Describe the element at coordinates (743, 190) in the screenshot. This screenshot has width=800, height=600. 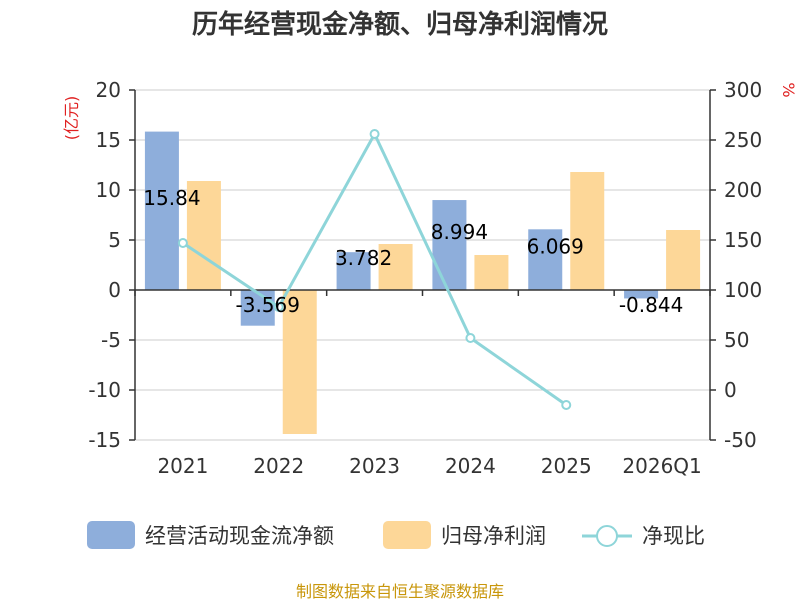
I see `right-tick-label: 200` at that location.